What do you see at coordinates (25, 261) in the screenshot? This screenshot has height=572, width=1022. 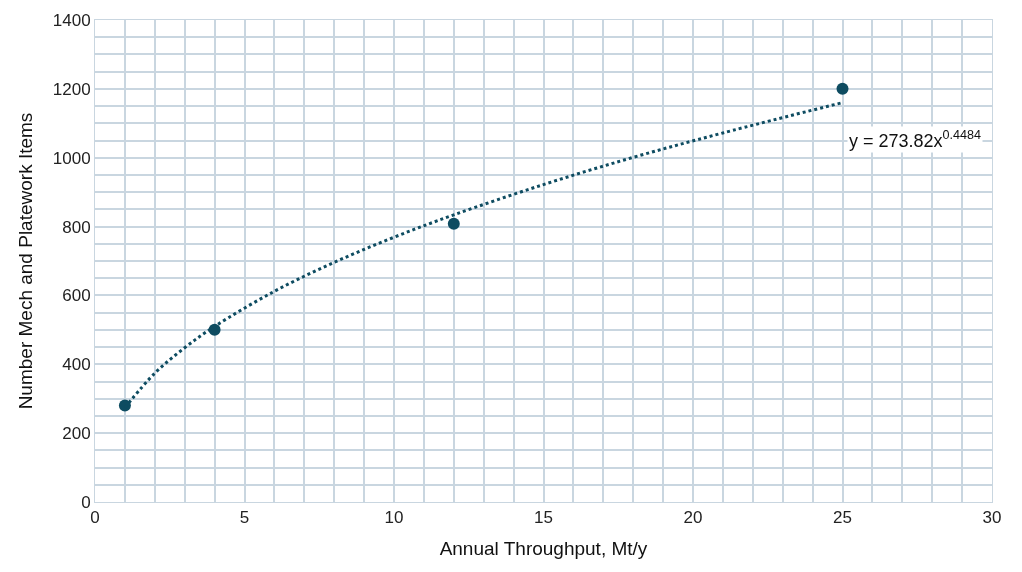 I see `y-axis-title: Number Mech and Platework Items` at bounding box center [25, 261].